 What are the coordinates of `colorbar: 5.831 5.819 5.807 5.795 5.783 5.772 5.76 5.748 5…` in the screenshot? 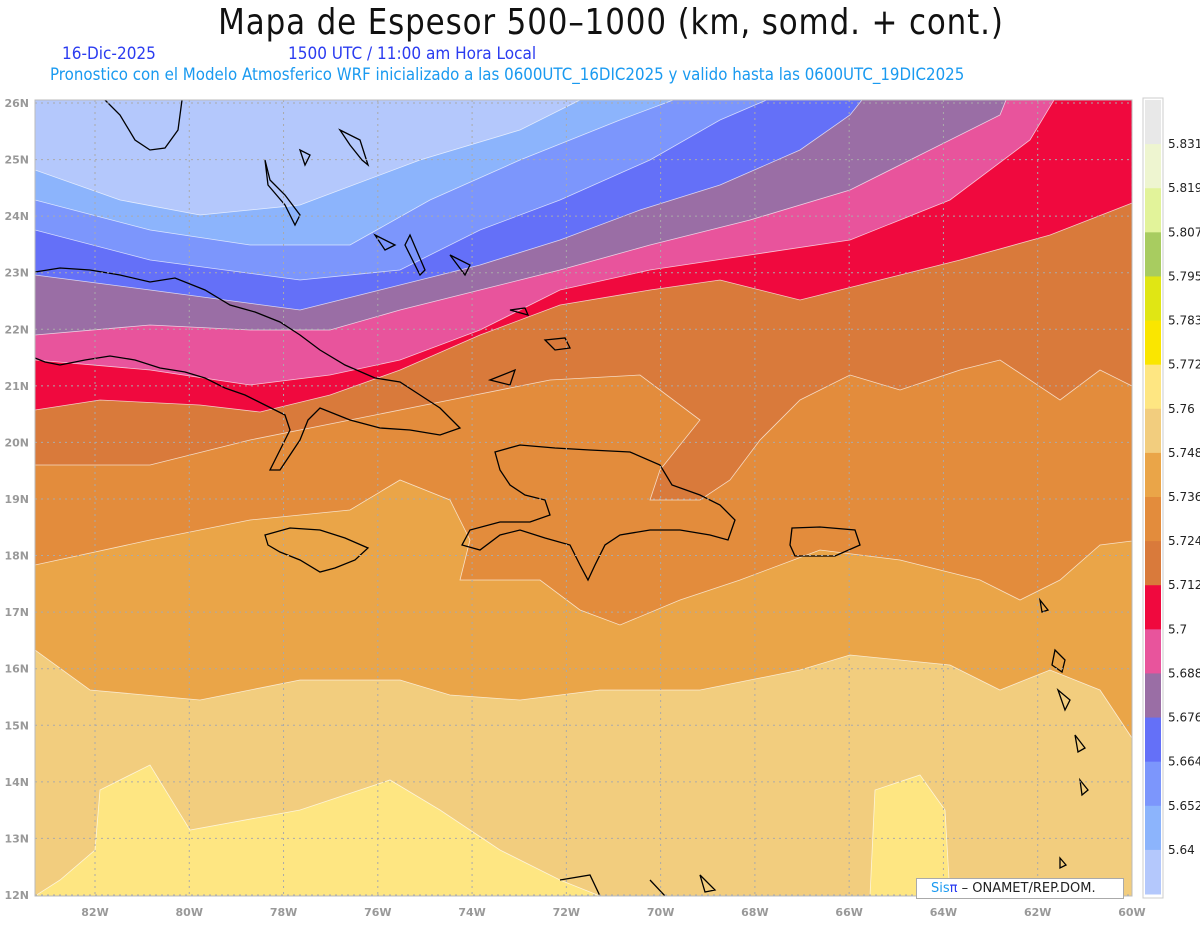 It's located at (1171, 498).